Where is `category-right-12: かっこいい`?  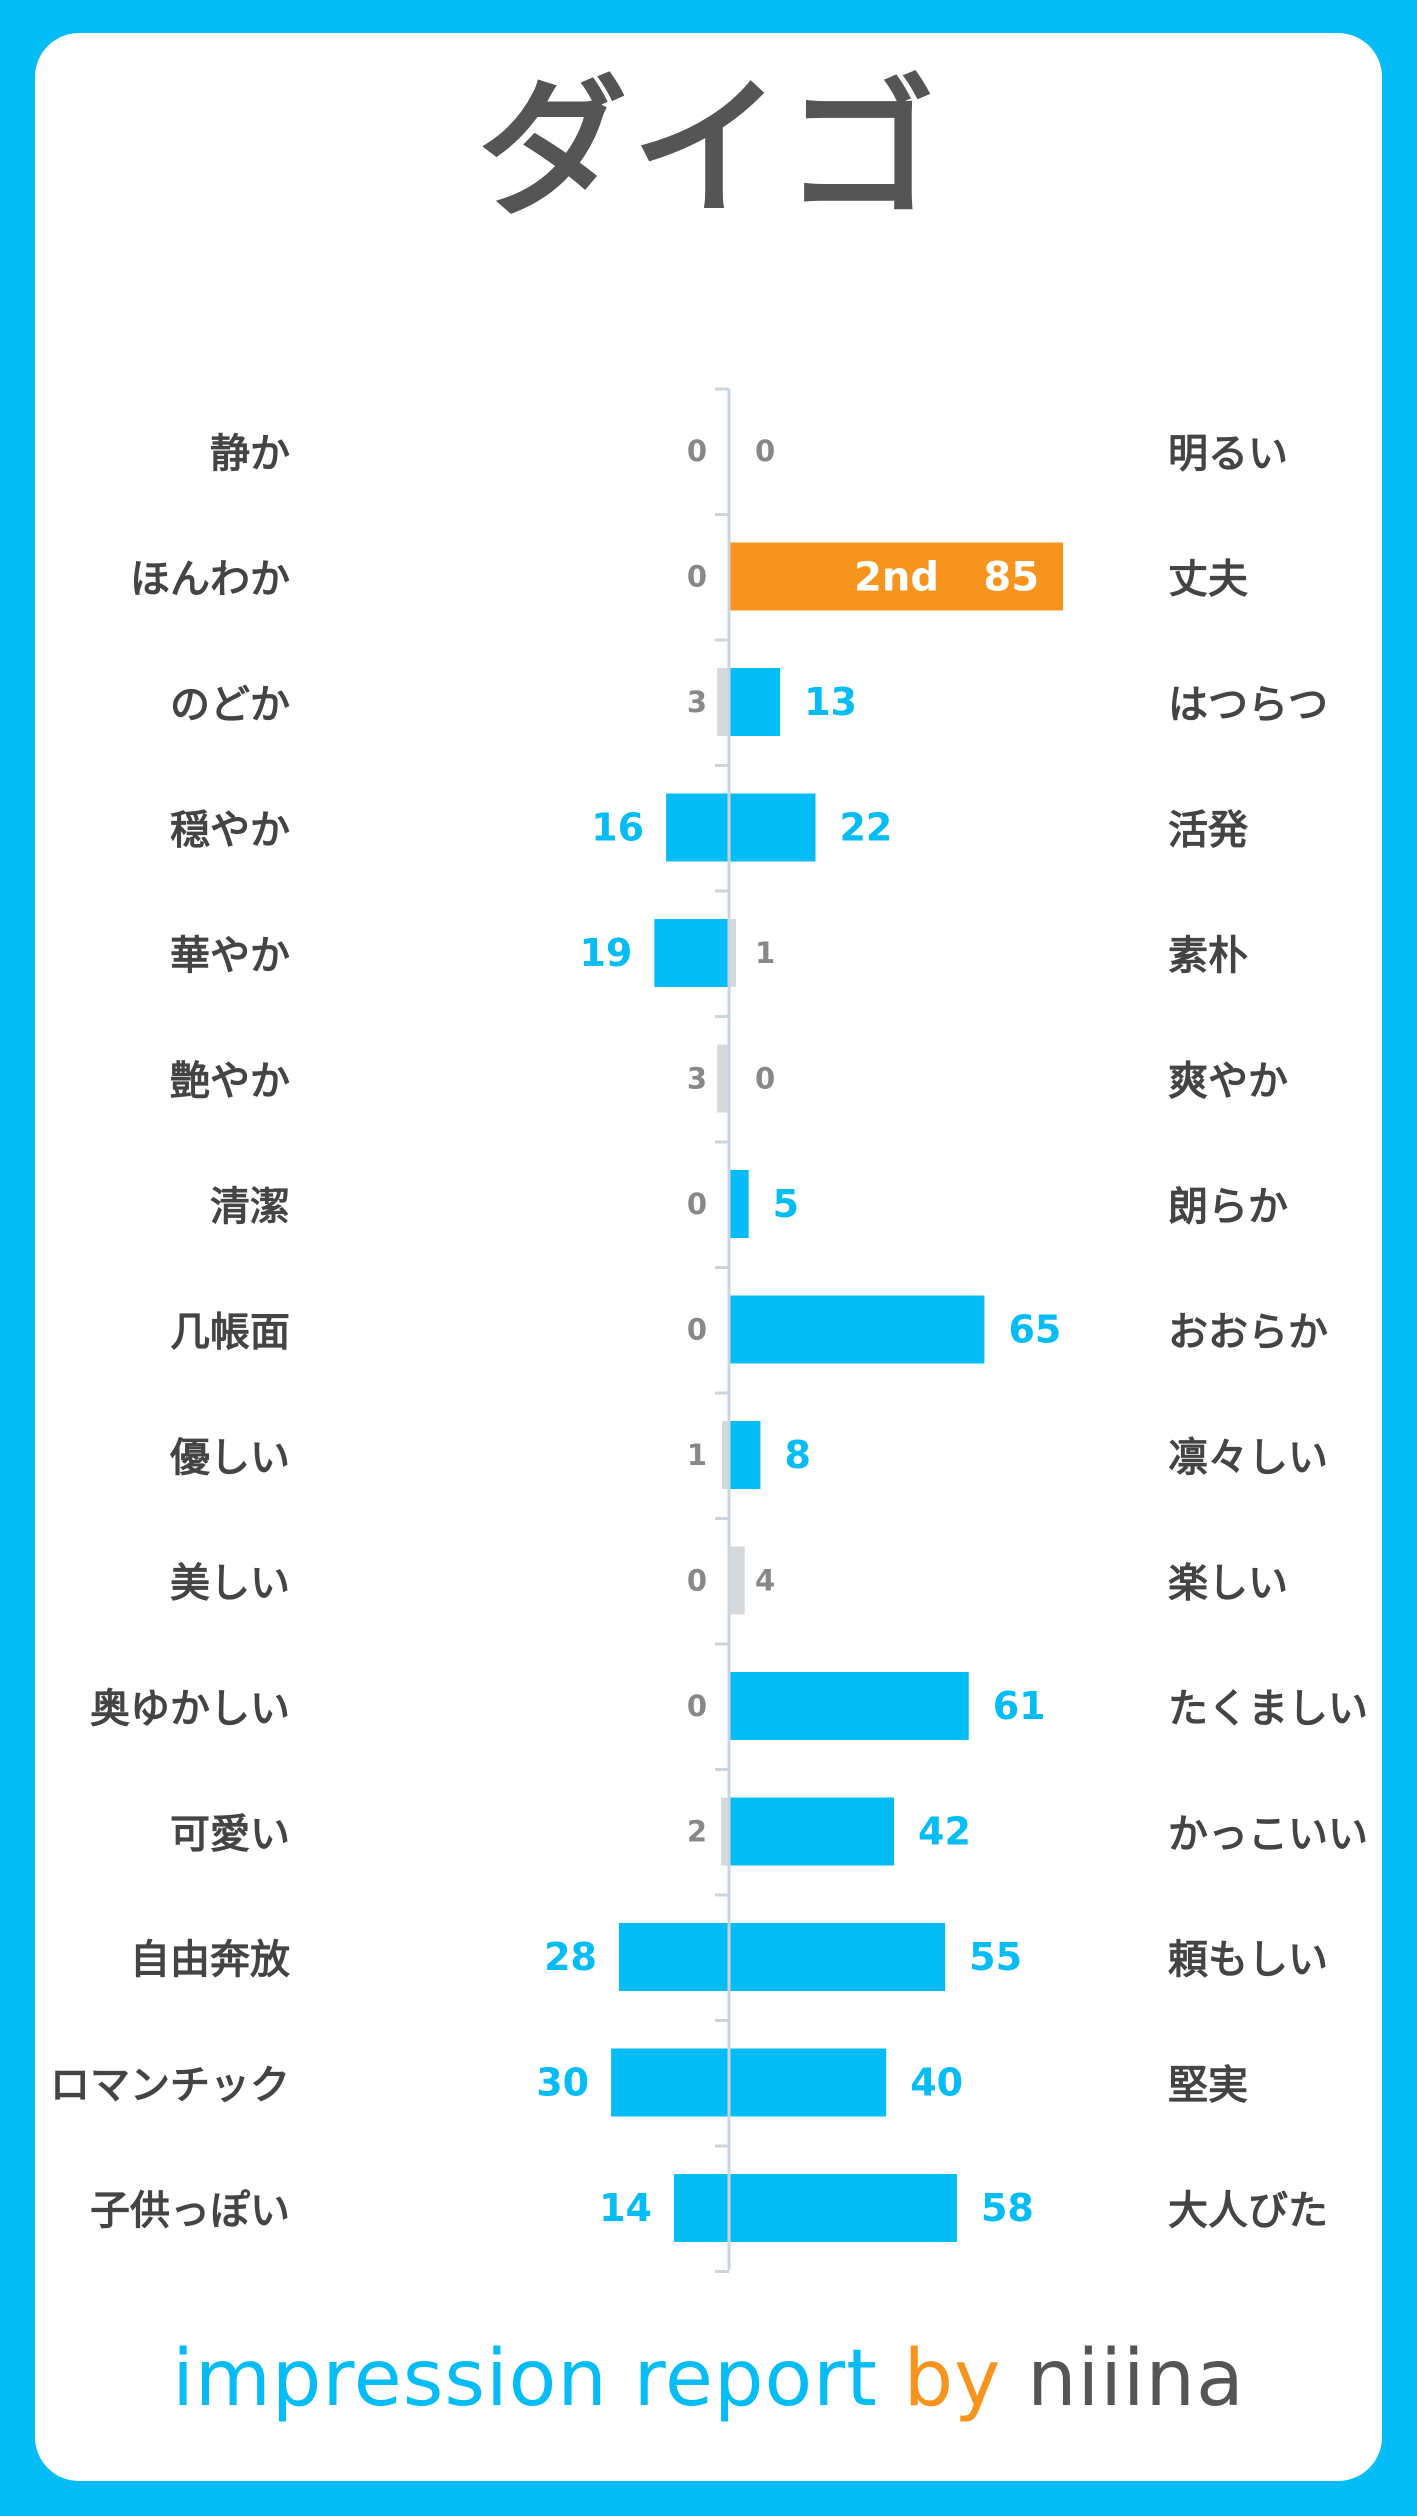
category-right-12: かっこいい is located at coordinates (1268, 1835).